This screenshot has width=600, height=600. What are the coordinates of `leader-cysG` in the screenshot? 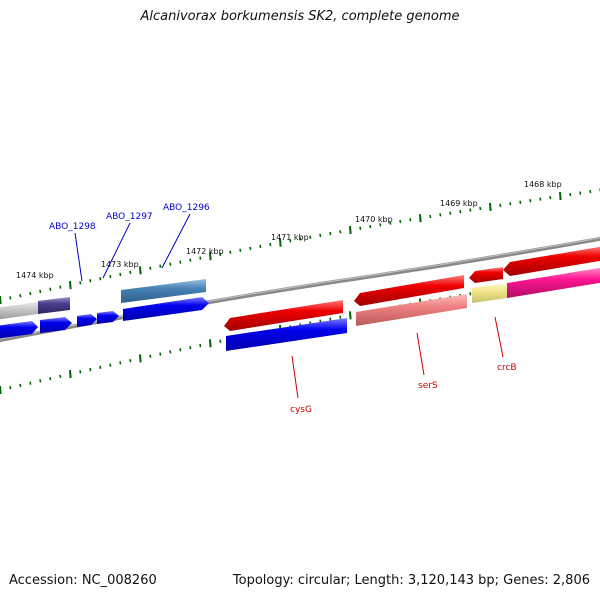 It's located at (295, 377).